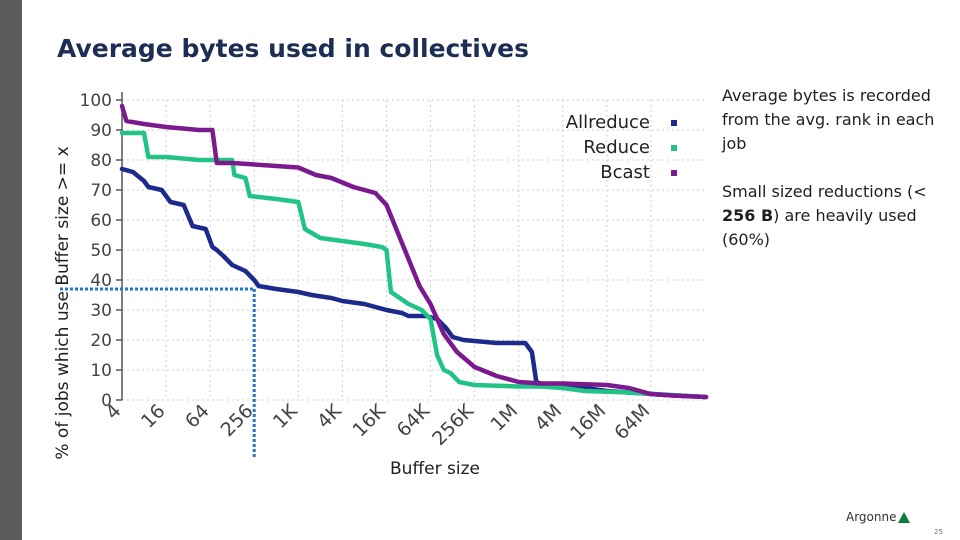 The width and height of the screenshot is (960, 540). Describe the element at coordinates (674, 123) in the screenshot. I see `legend-swatch-allreduce` at that location.